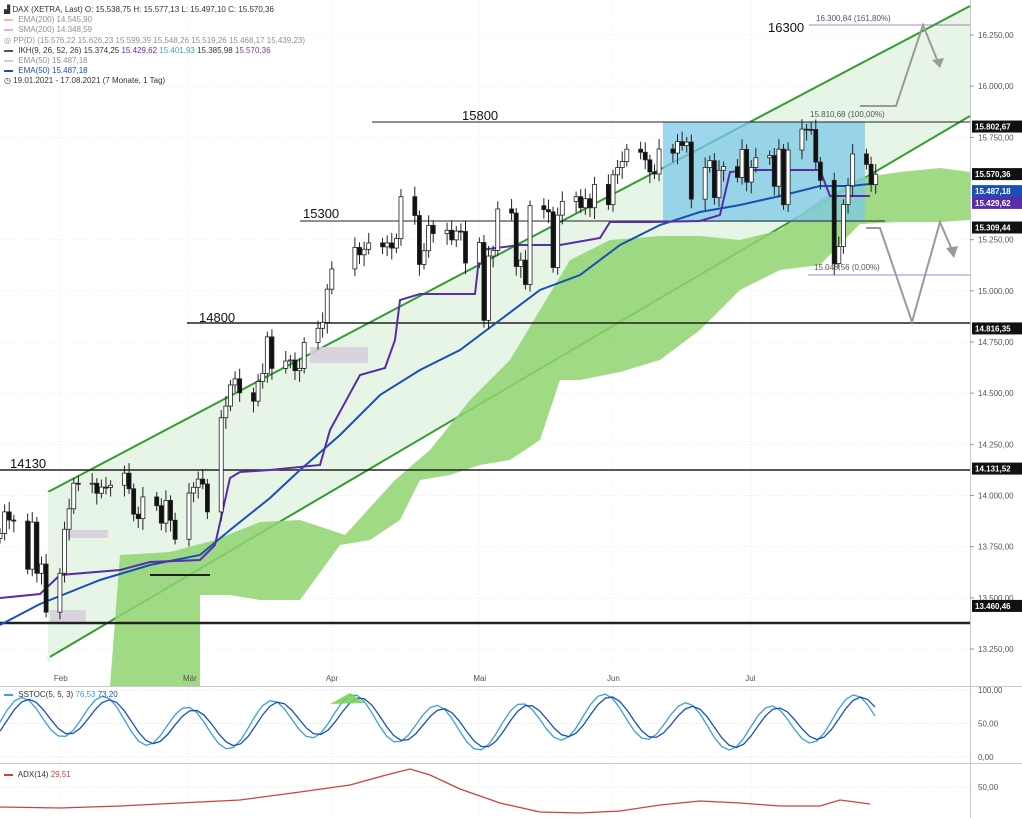 Image resolution: width=1022 pixels, height=818 pixels. Describe the element at coordinates (993, 328) in the screenshot. I see `price-tag-label: 14.816,35` at that location.